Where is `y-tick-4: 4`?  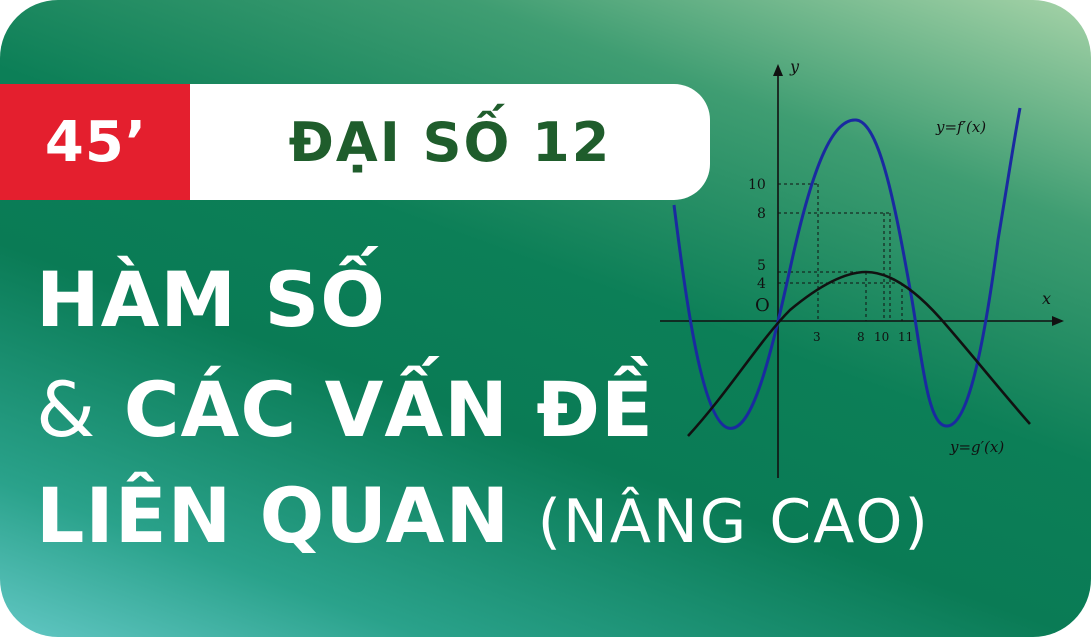 y-tick-4: 4 is located at coordinates (761, 284).